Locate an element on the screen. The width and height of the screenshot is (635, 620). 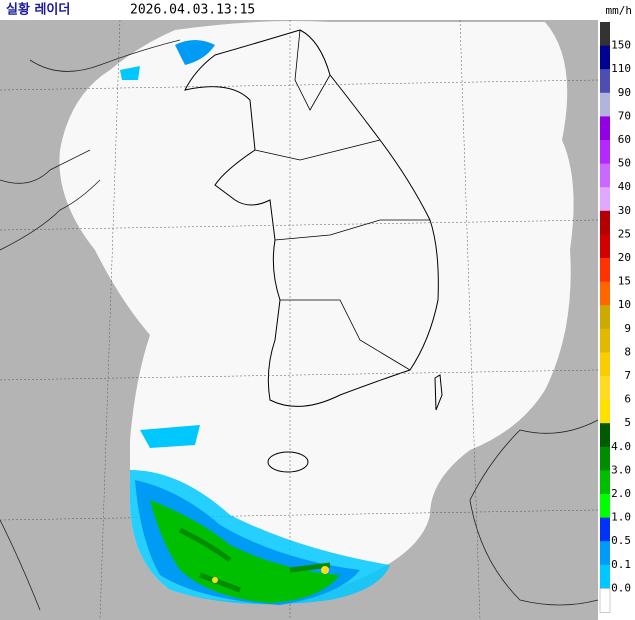
unit: mm/h is located at coordinates (619, 10).